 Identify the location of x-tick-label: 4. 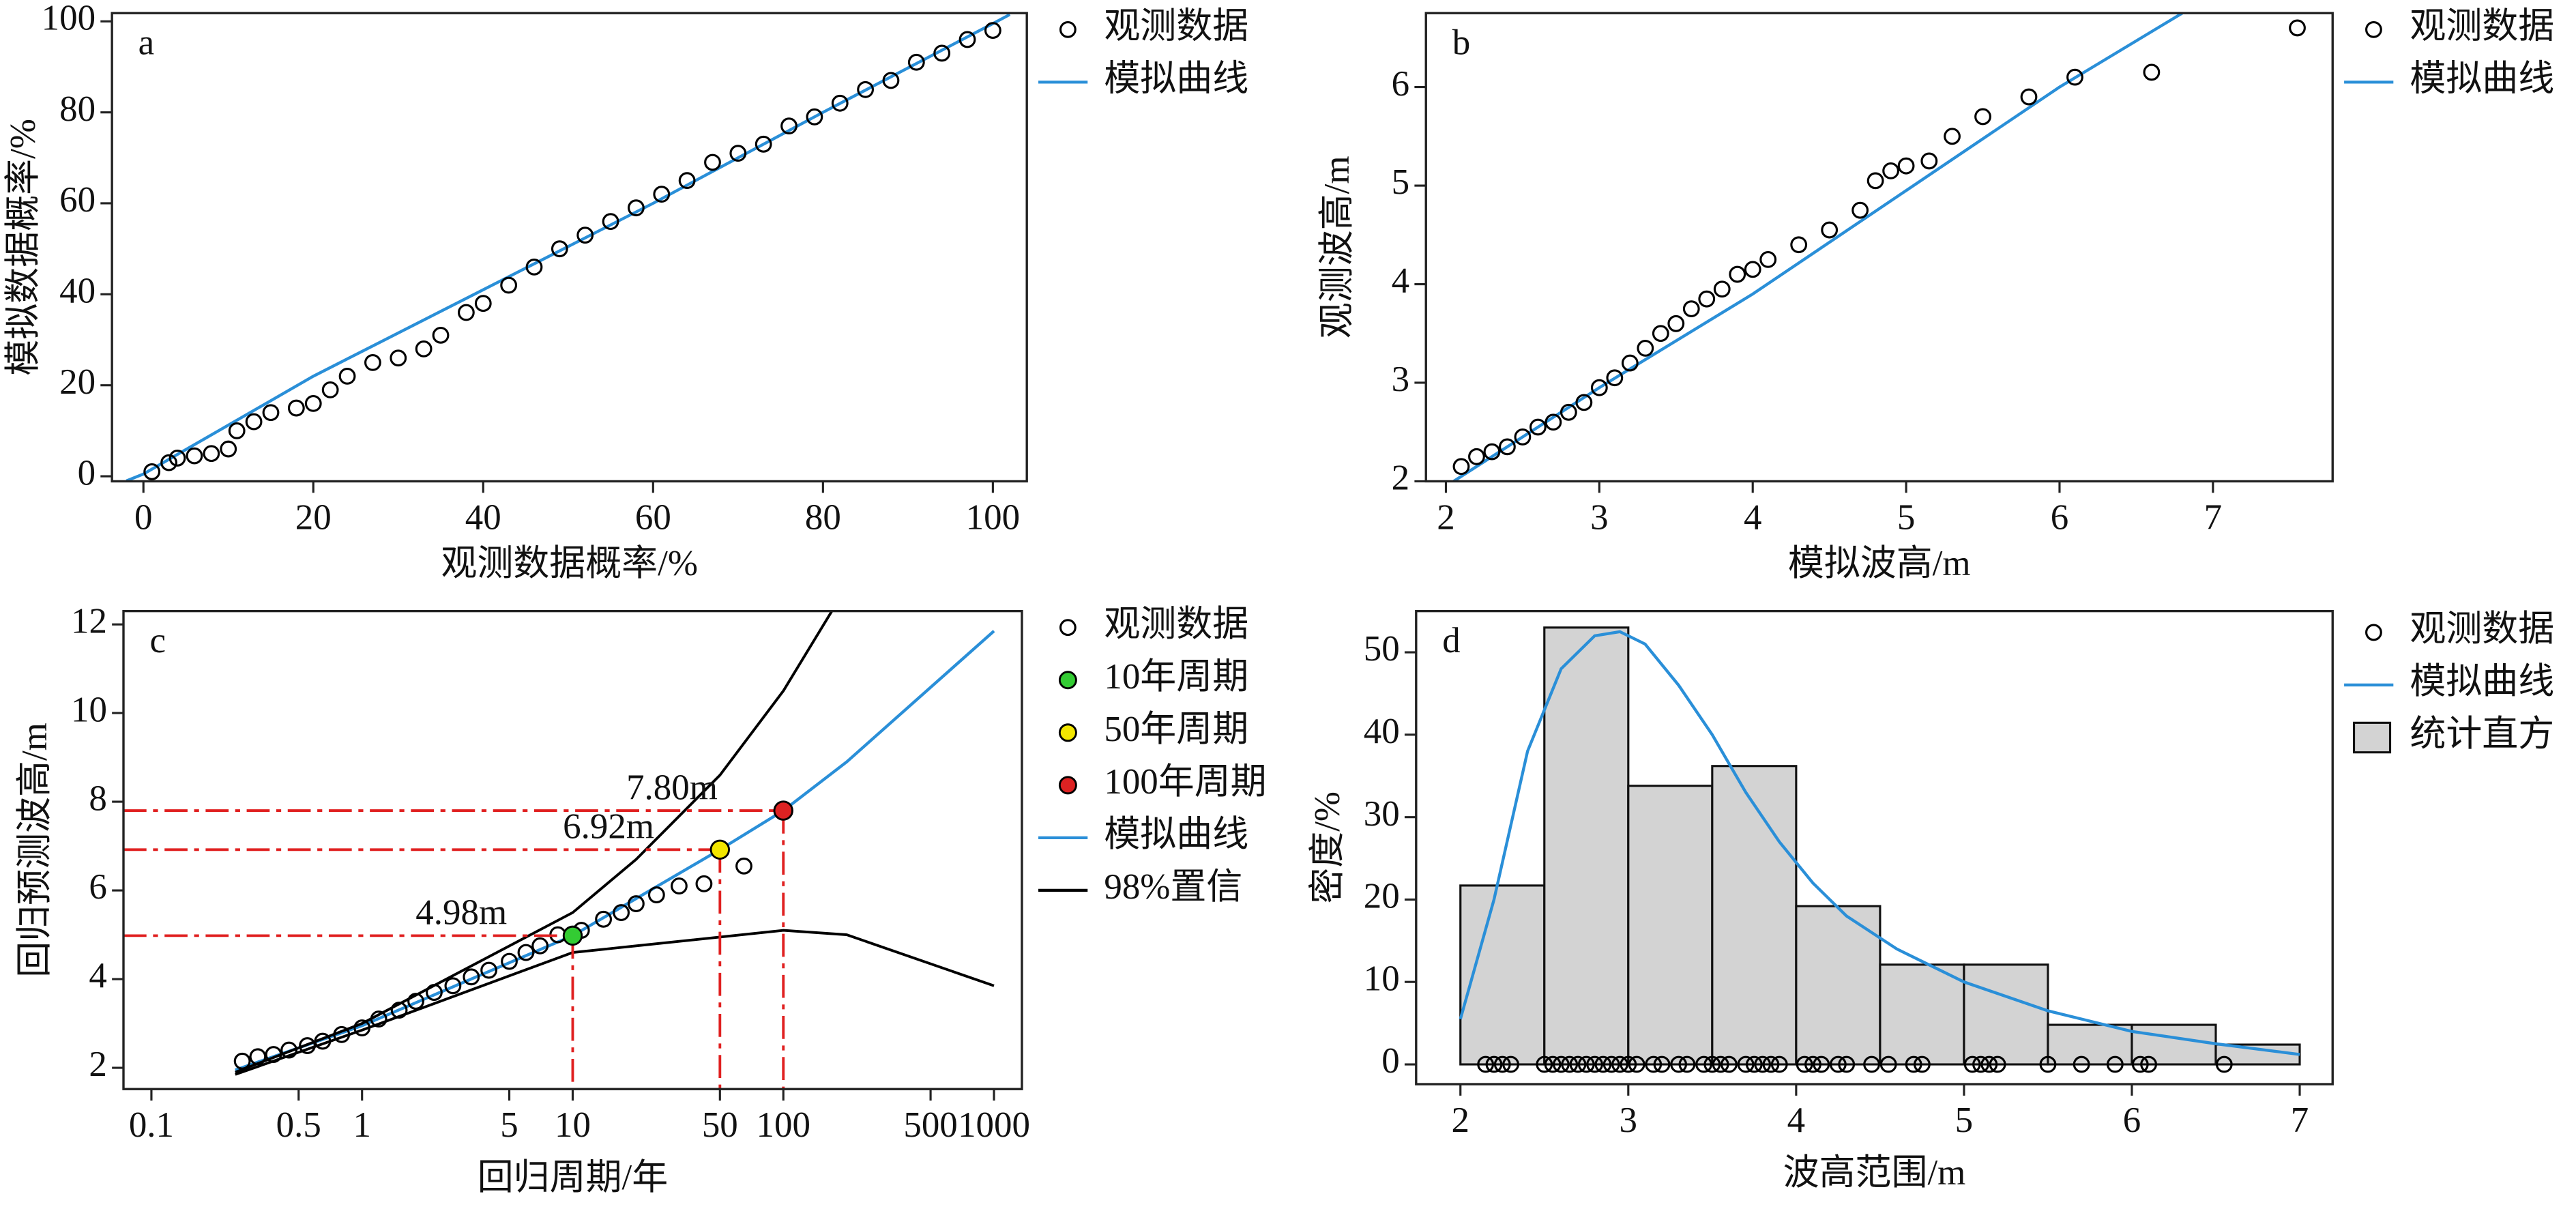
(1752, 517).